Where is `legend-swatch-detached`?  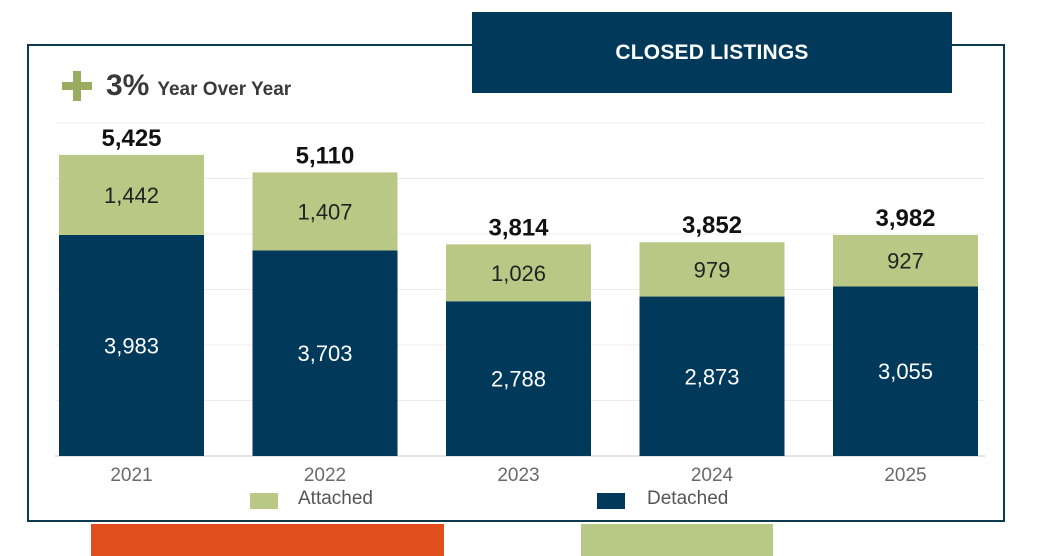 legend-swatch-detached is located at coordinates (611, 501).